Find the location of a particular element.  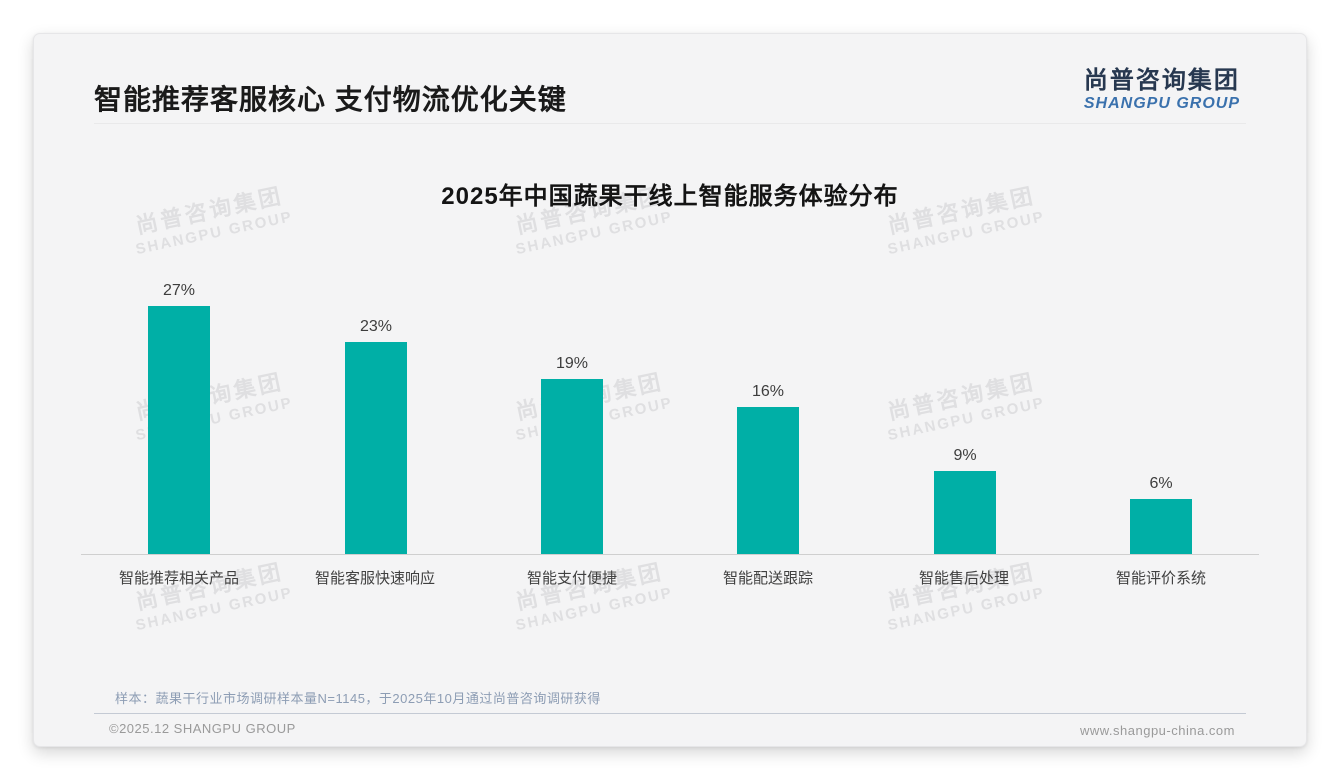

category-label: 智能推荐相关产品 is located at coordinates (178, 578).